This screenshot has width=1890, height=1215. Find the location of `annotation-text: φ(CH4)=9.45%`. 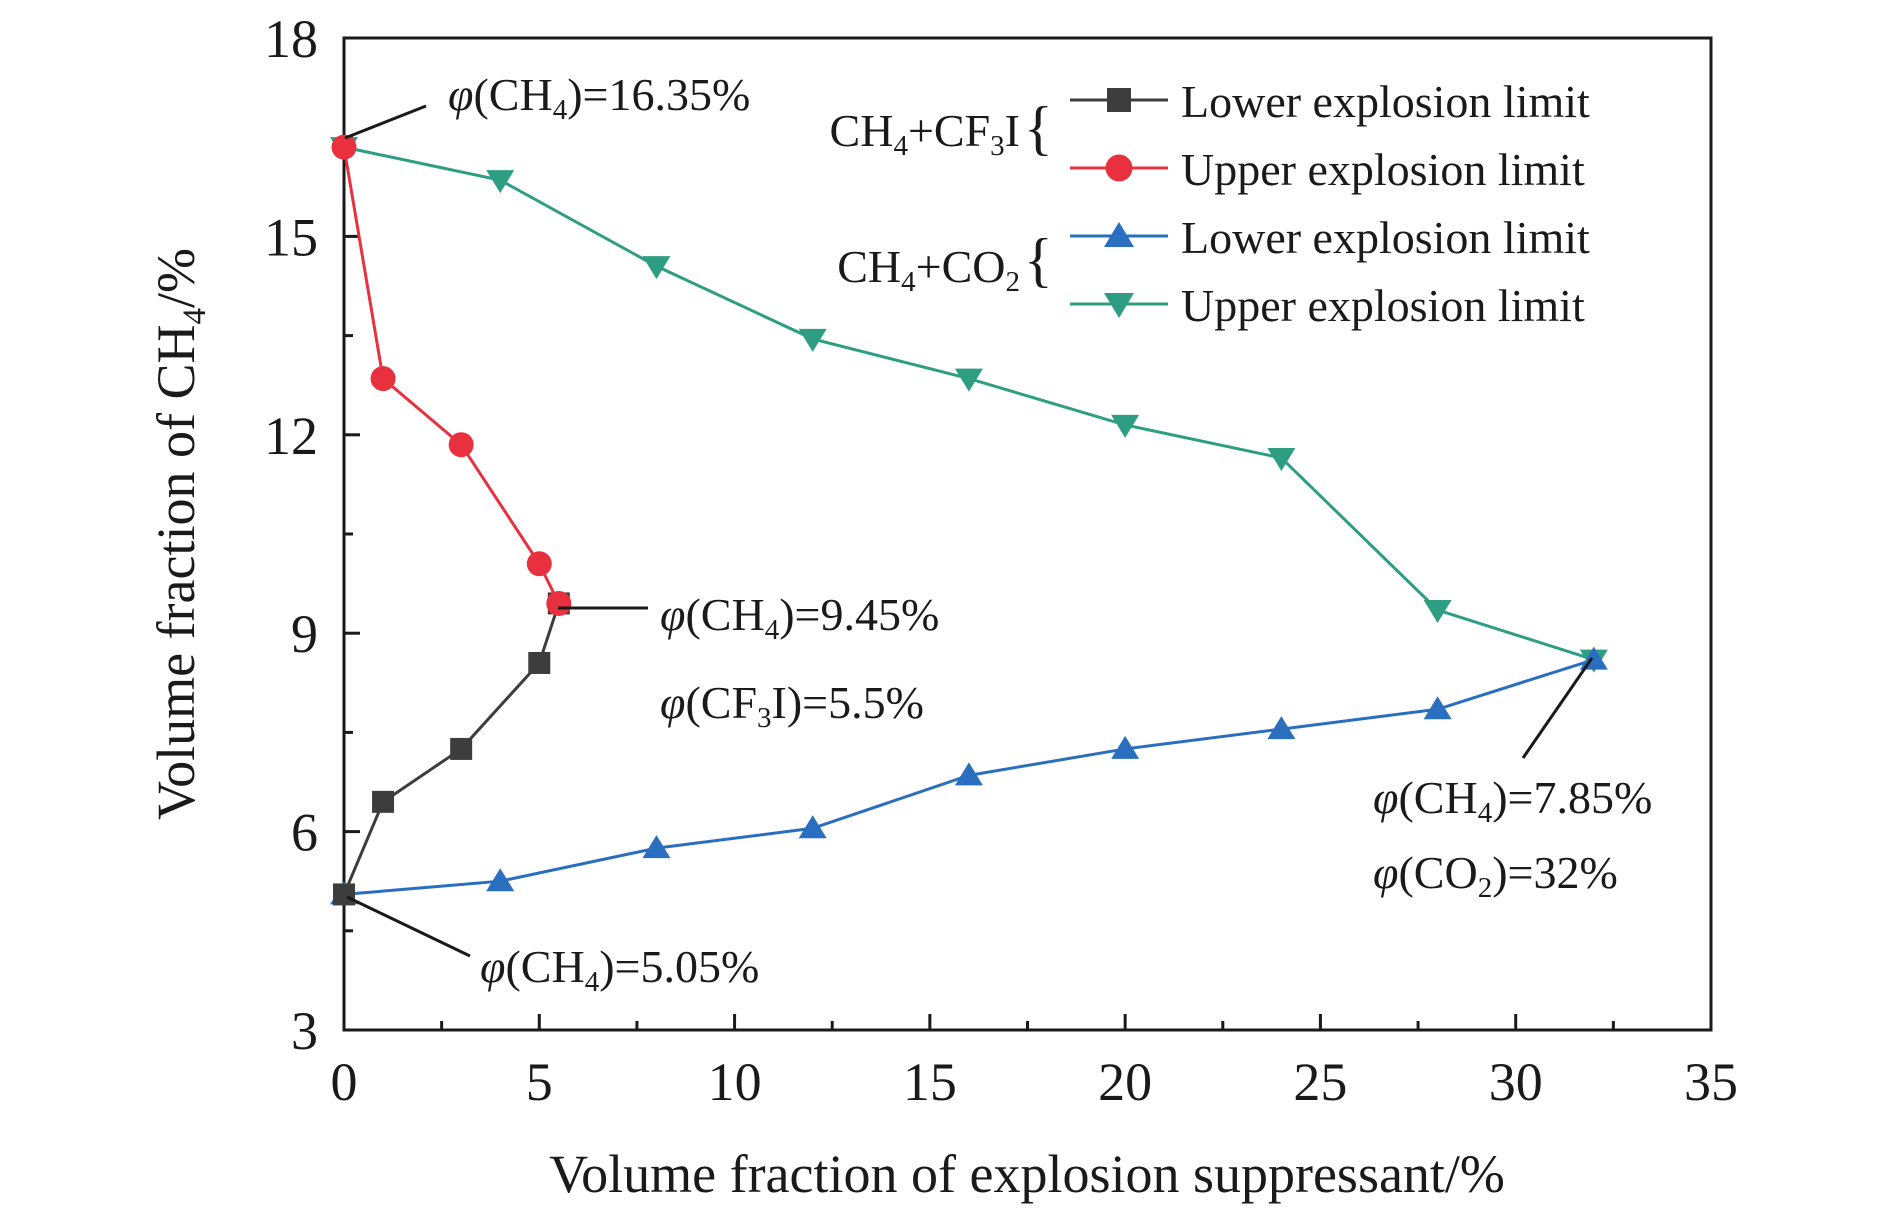

annotation-text: φ(CH4)=9.45% is located at coordinates (799, 617).